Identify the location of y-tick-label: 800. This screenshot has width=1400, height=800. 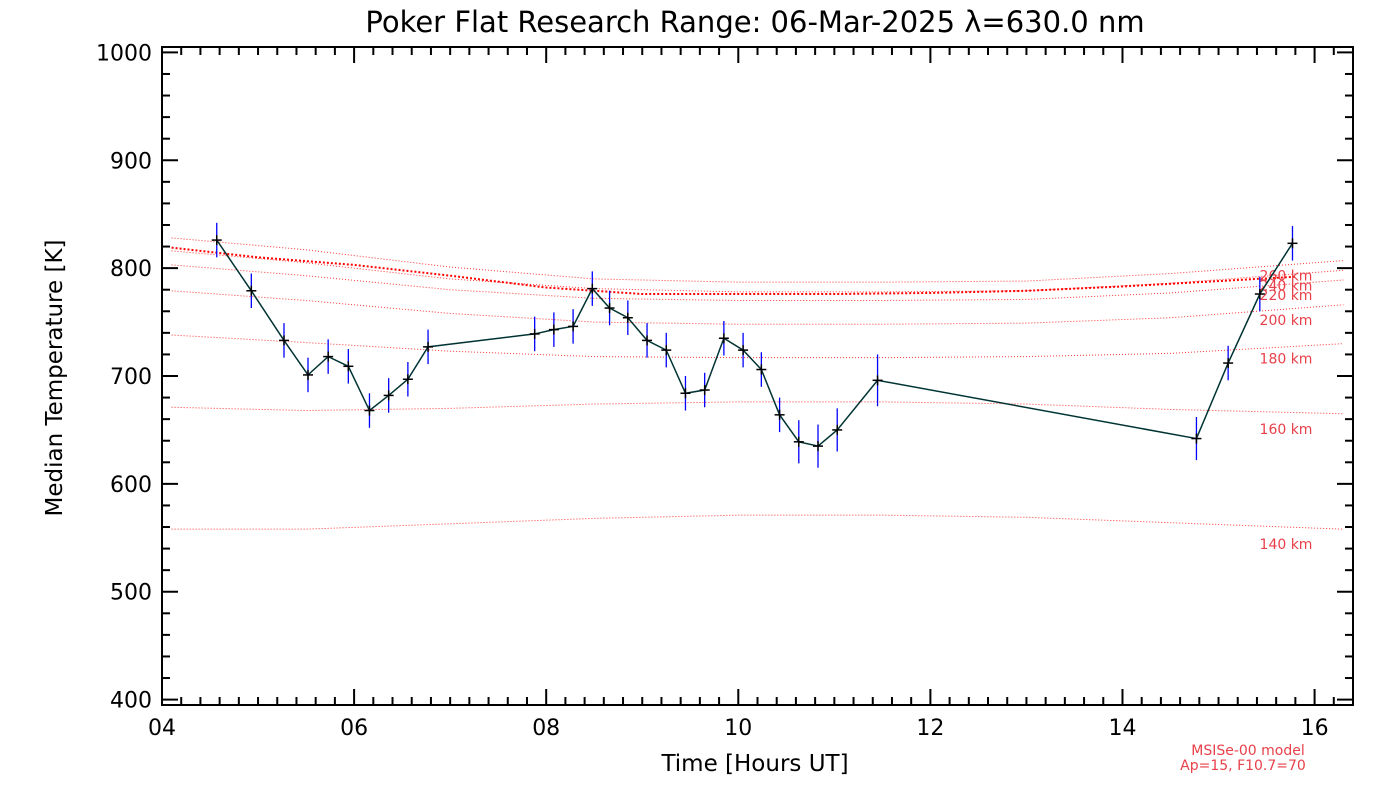
(131, 269).